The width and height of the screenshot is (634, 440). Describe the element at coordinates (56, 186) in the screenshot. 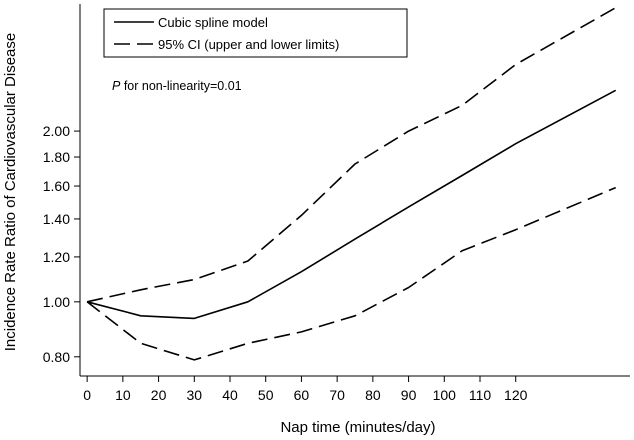

I see `y-tick-label: 1.60` at that location.